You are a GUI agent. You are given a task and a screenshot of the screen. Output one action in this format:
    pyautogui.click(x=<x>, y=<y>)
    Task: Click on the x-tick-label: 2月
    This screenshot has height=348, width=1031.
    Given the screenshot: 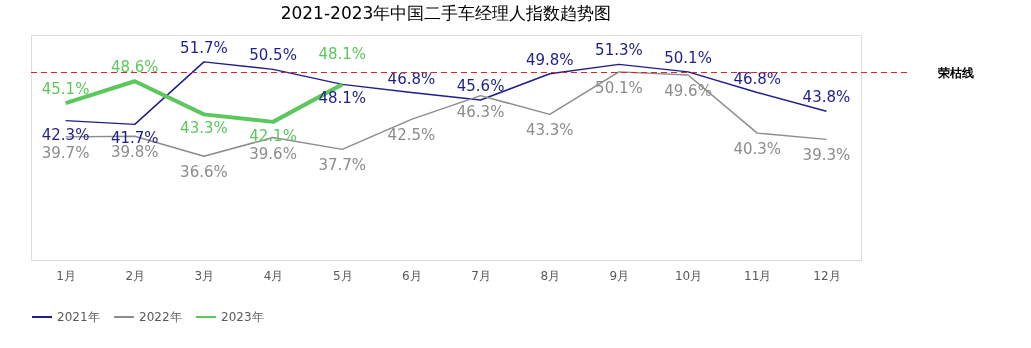 What is the action you would take?
    pyautogui.click(x=135, y=275)
    